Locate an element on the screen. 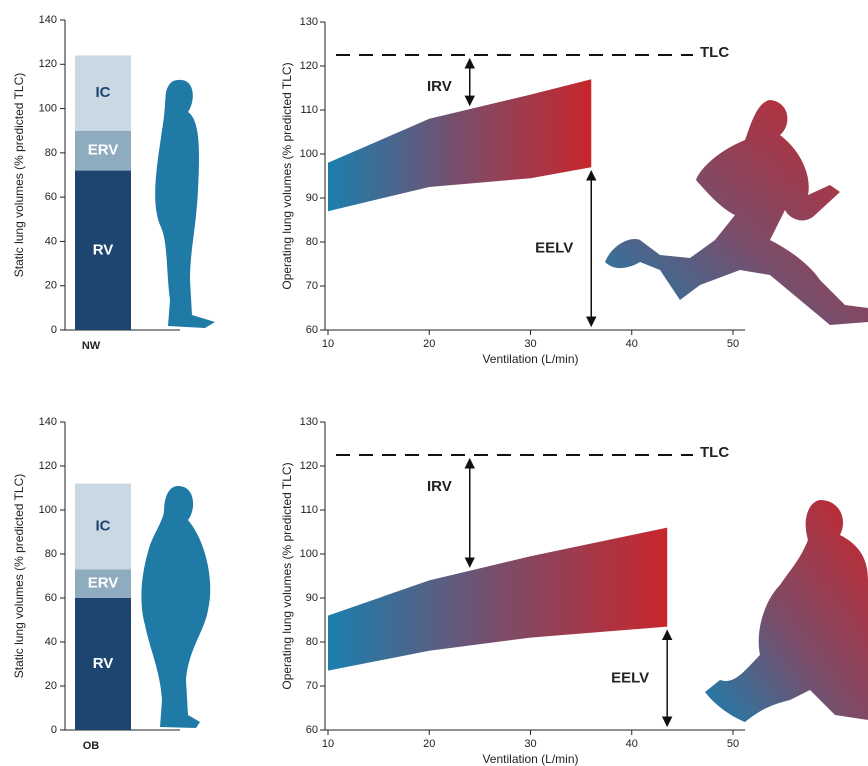  category-label: OB is located at coordinates (91, 746).